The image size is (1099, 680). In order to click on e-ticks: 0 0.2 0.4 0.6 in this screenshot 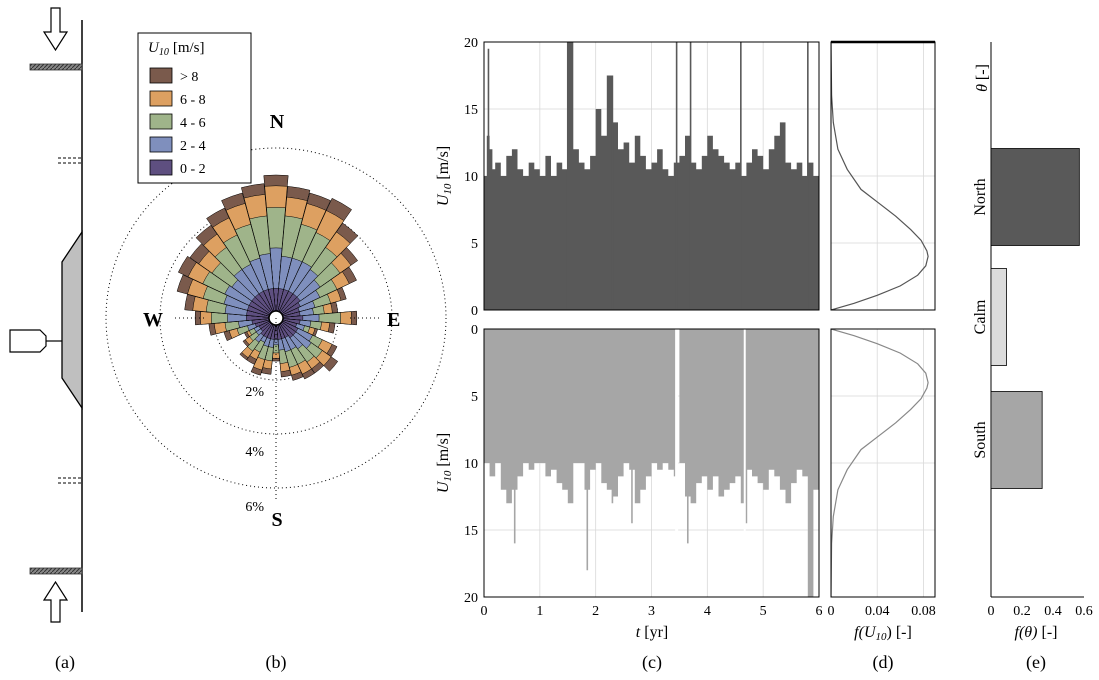, I will do `click(1040, 611)`.